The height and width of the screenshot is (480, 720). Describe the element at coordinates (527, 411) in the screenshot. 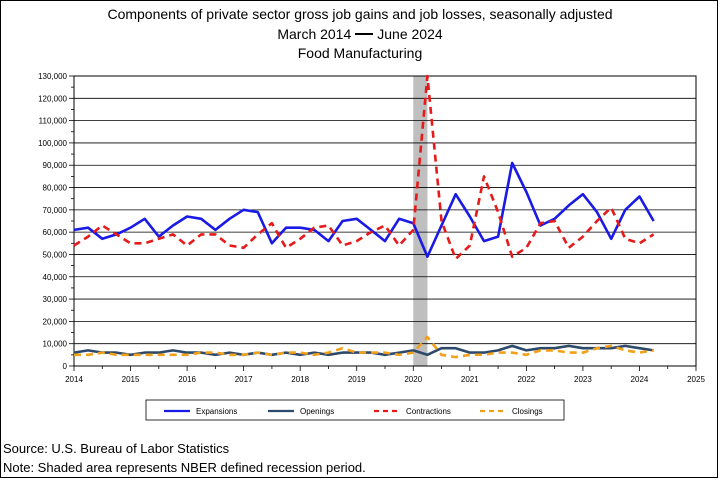

I see `legend-label-closings: Closings` at that location.